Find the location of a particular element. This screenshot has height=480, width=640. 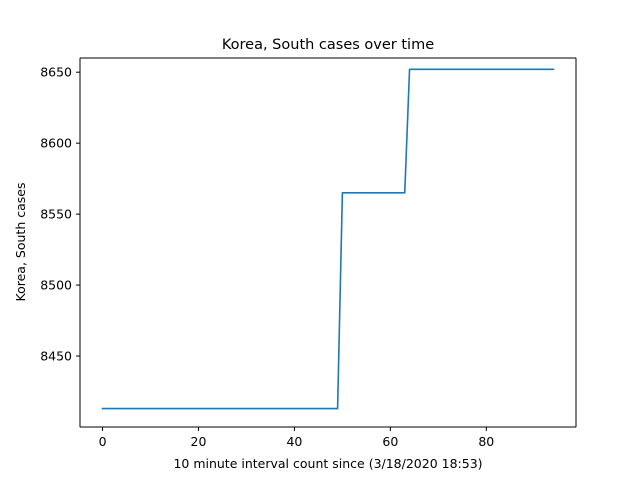

y-tick-label: 8450 is located at coordinates (56, 356).